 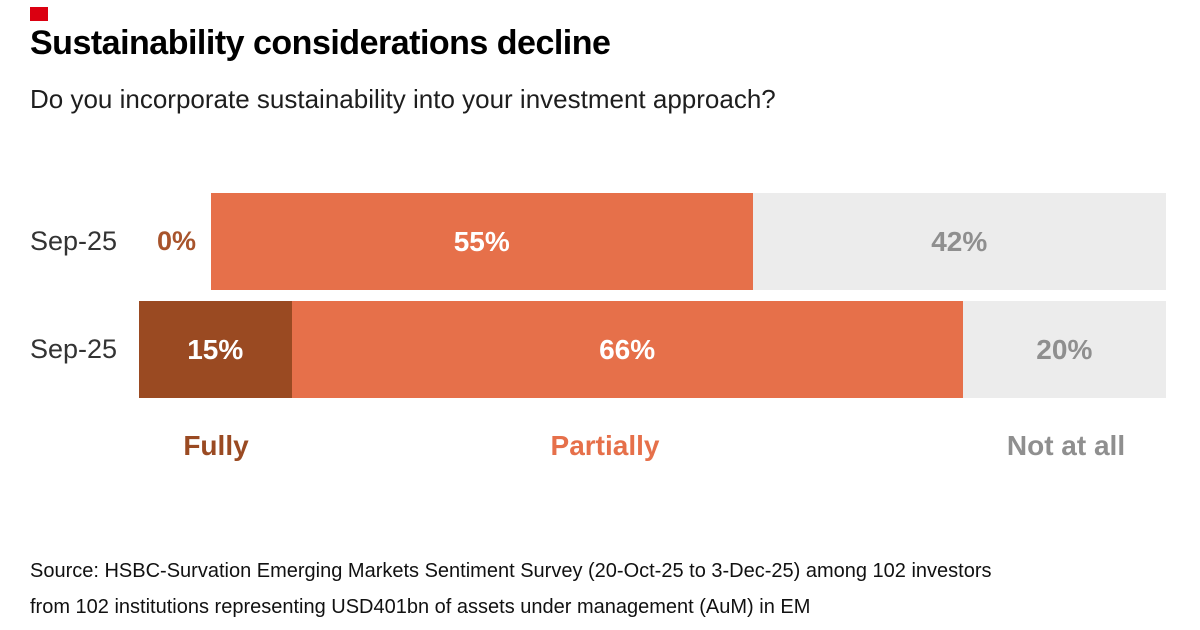 I want to click on bar-track-area: 15% 66% 20%, so click(x=652, y=349).